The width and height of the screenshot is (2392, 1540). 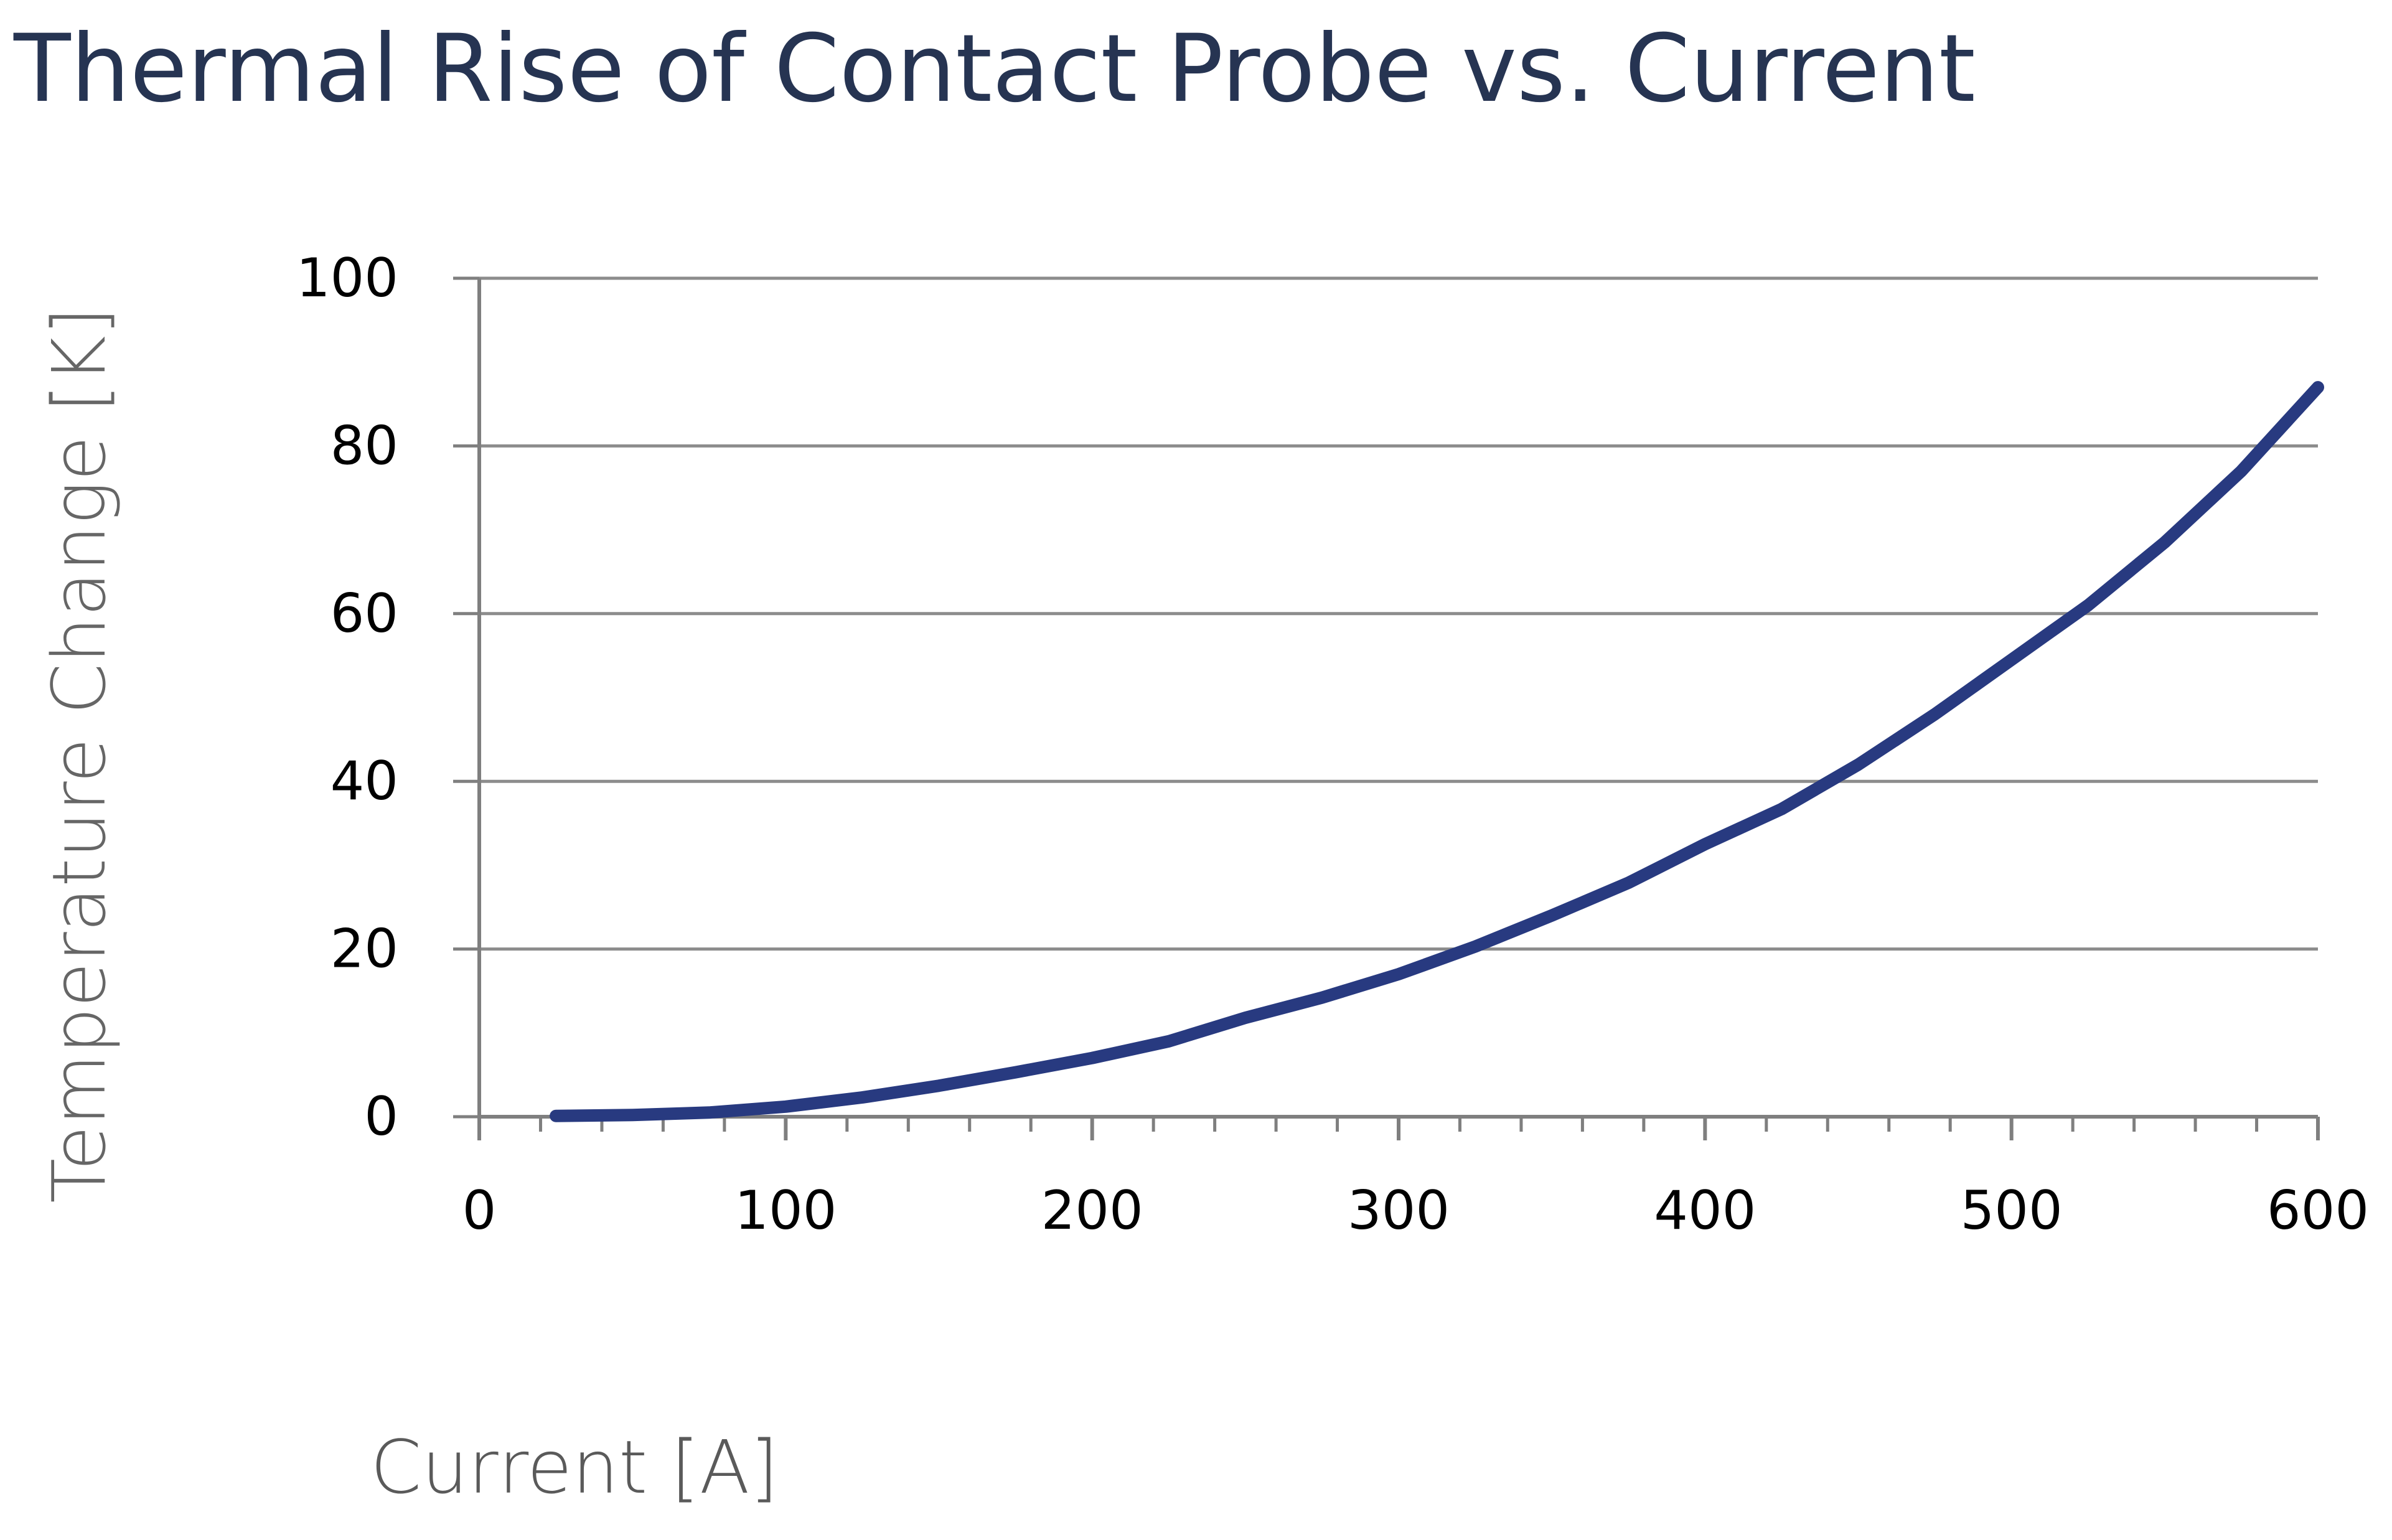 I want to click on x-tick-label: 500, so click(x=2012, y=1211).